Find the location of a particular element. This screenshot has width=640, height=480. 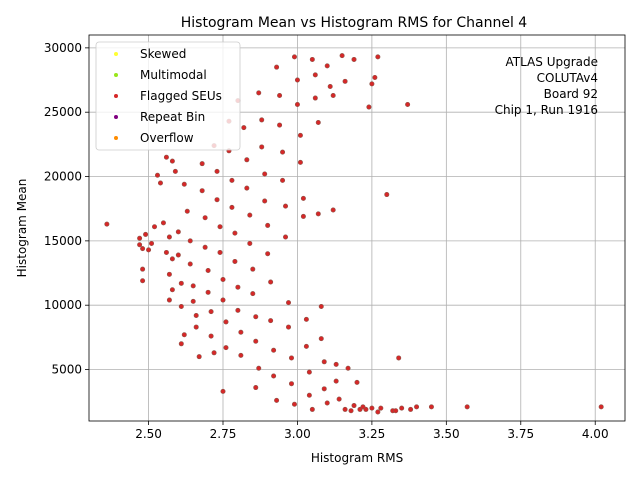

annotation-line: Chip 1, Run 1916 is located at coordinates (546, 110).